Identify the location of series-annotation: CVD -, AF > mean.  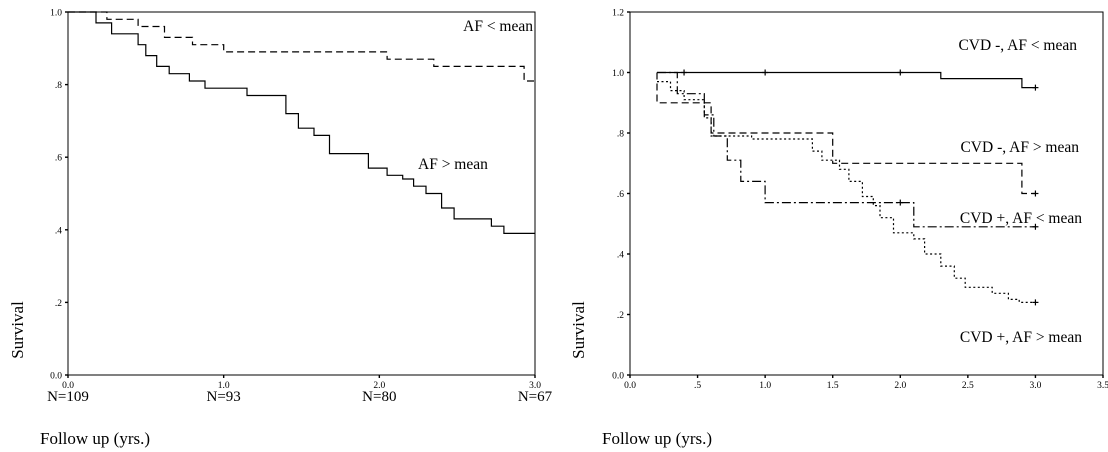
(1019, 147).